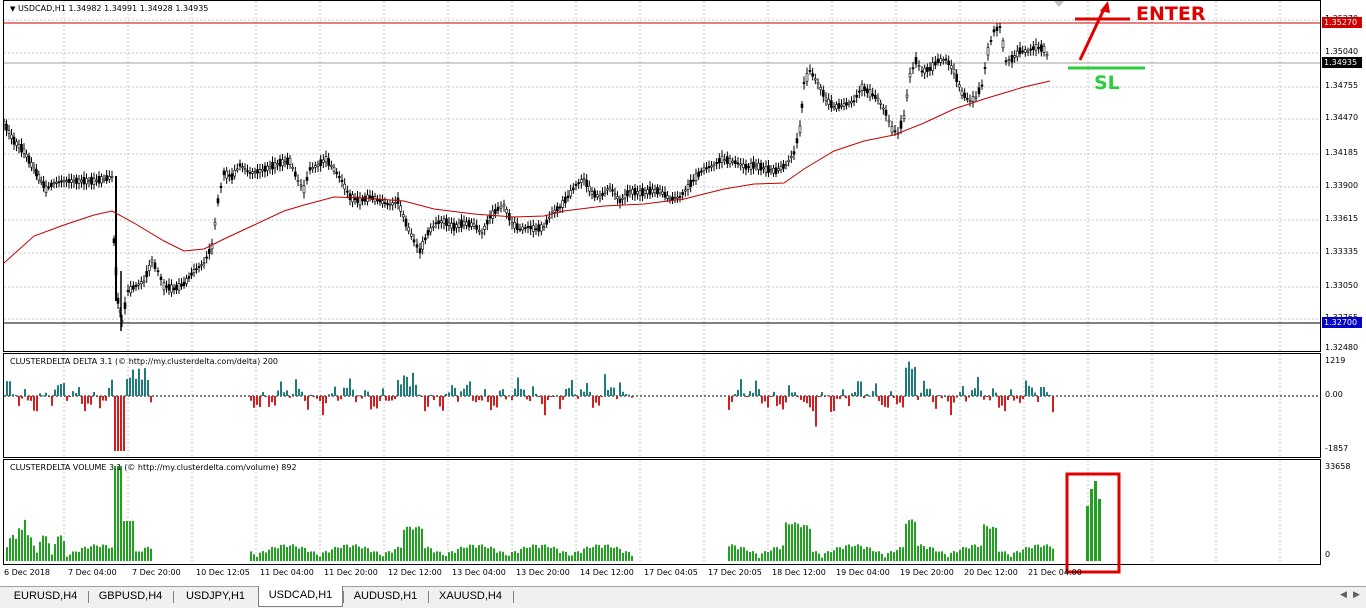  I want to click on tab-scroll-left-icon: ◀, so click(1343, 595).